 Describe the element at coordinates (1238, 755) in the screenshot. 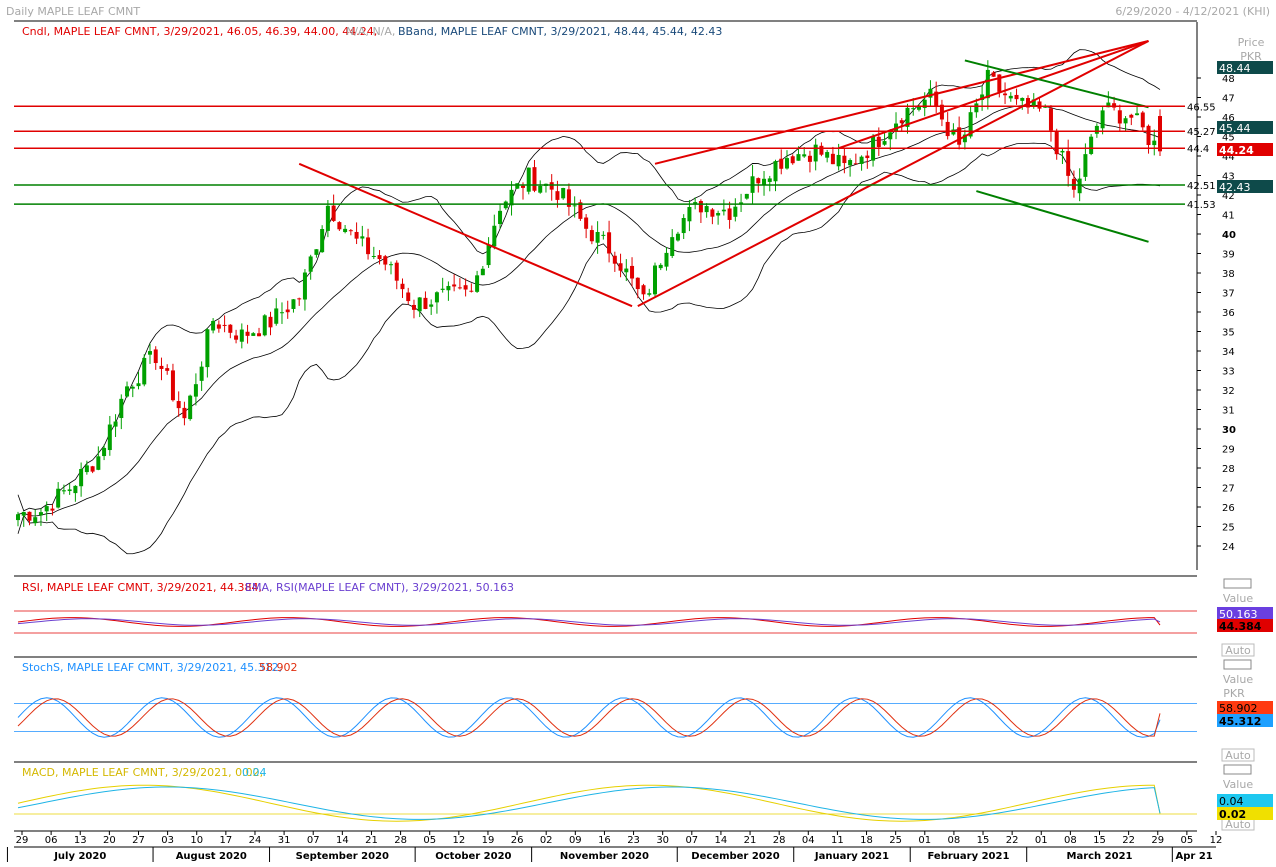

I see `stoch-auto-button` at that location.